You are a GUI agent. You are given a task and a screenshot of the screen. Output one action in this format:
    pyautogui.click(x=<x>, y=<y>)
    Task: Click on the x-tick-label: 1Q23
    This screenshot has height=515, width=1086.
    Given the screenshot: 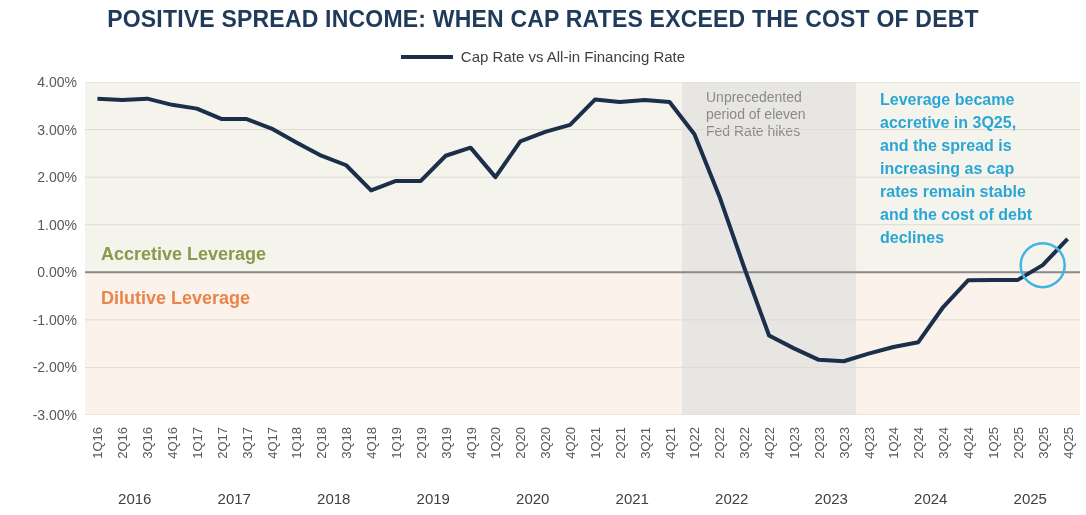 What is the action you would take?
    pyautogui.click(x=794, y=443)
    